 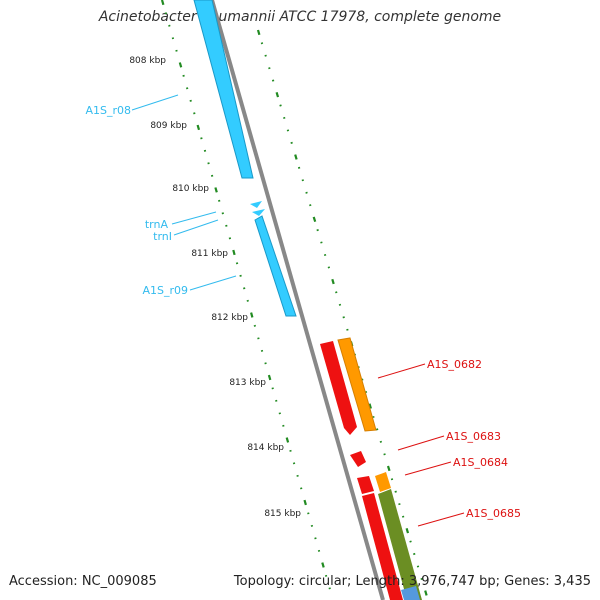 I want to click on scale-label-809: 809 kbp, so click(x=168, y=126).